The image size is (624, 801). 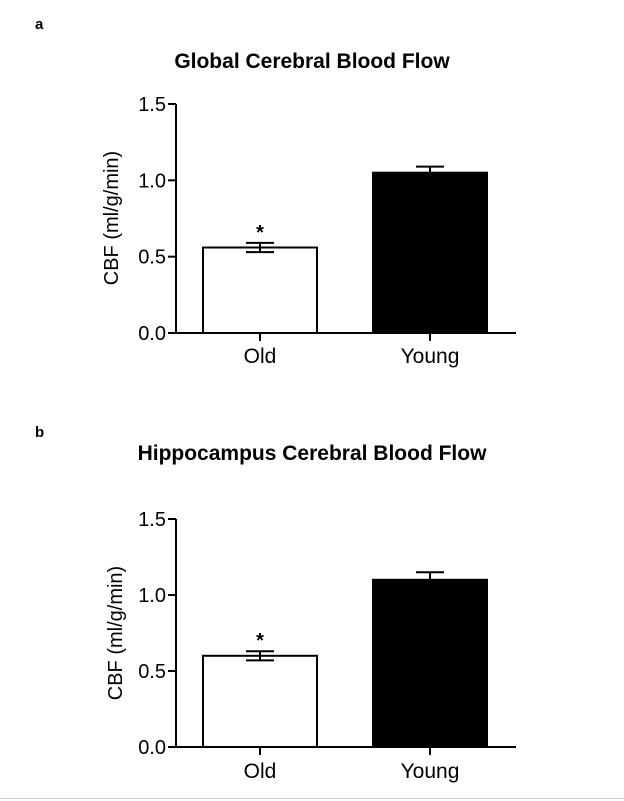 I want to click on panel-label-a: a, so click(x=39, y=24).